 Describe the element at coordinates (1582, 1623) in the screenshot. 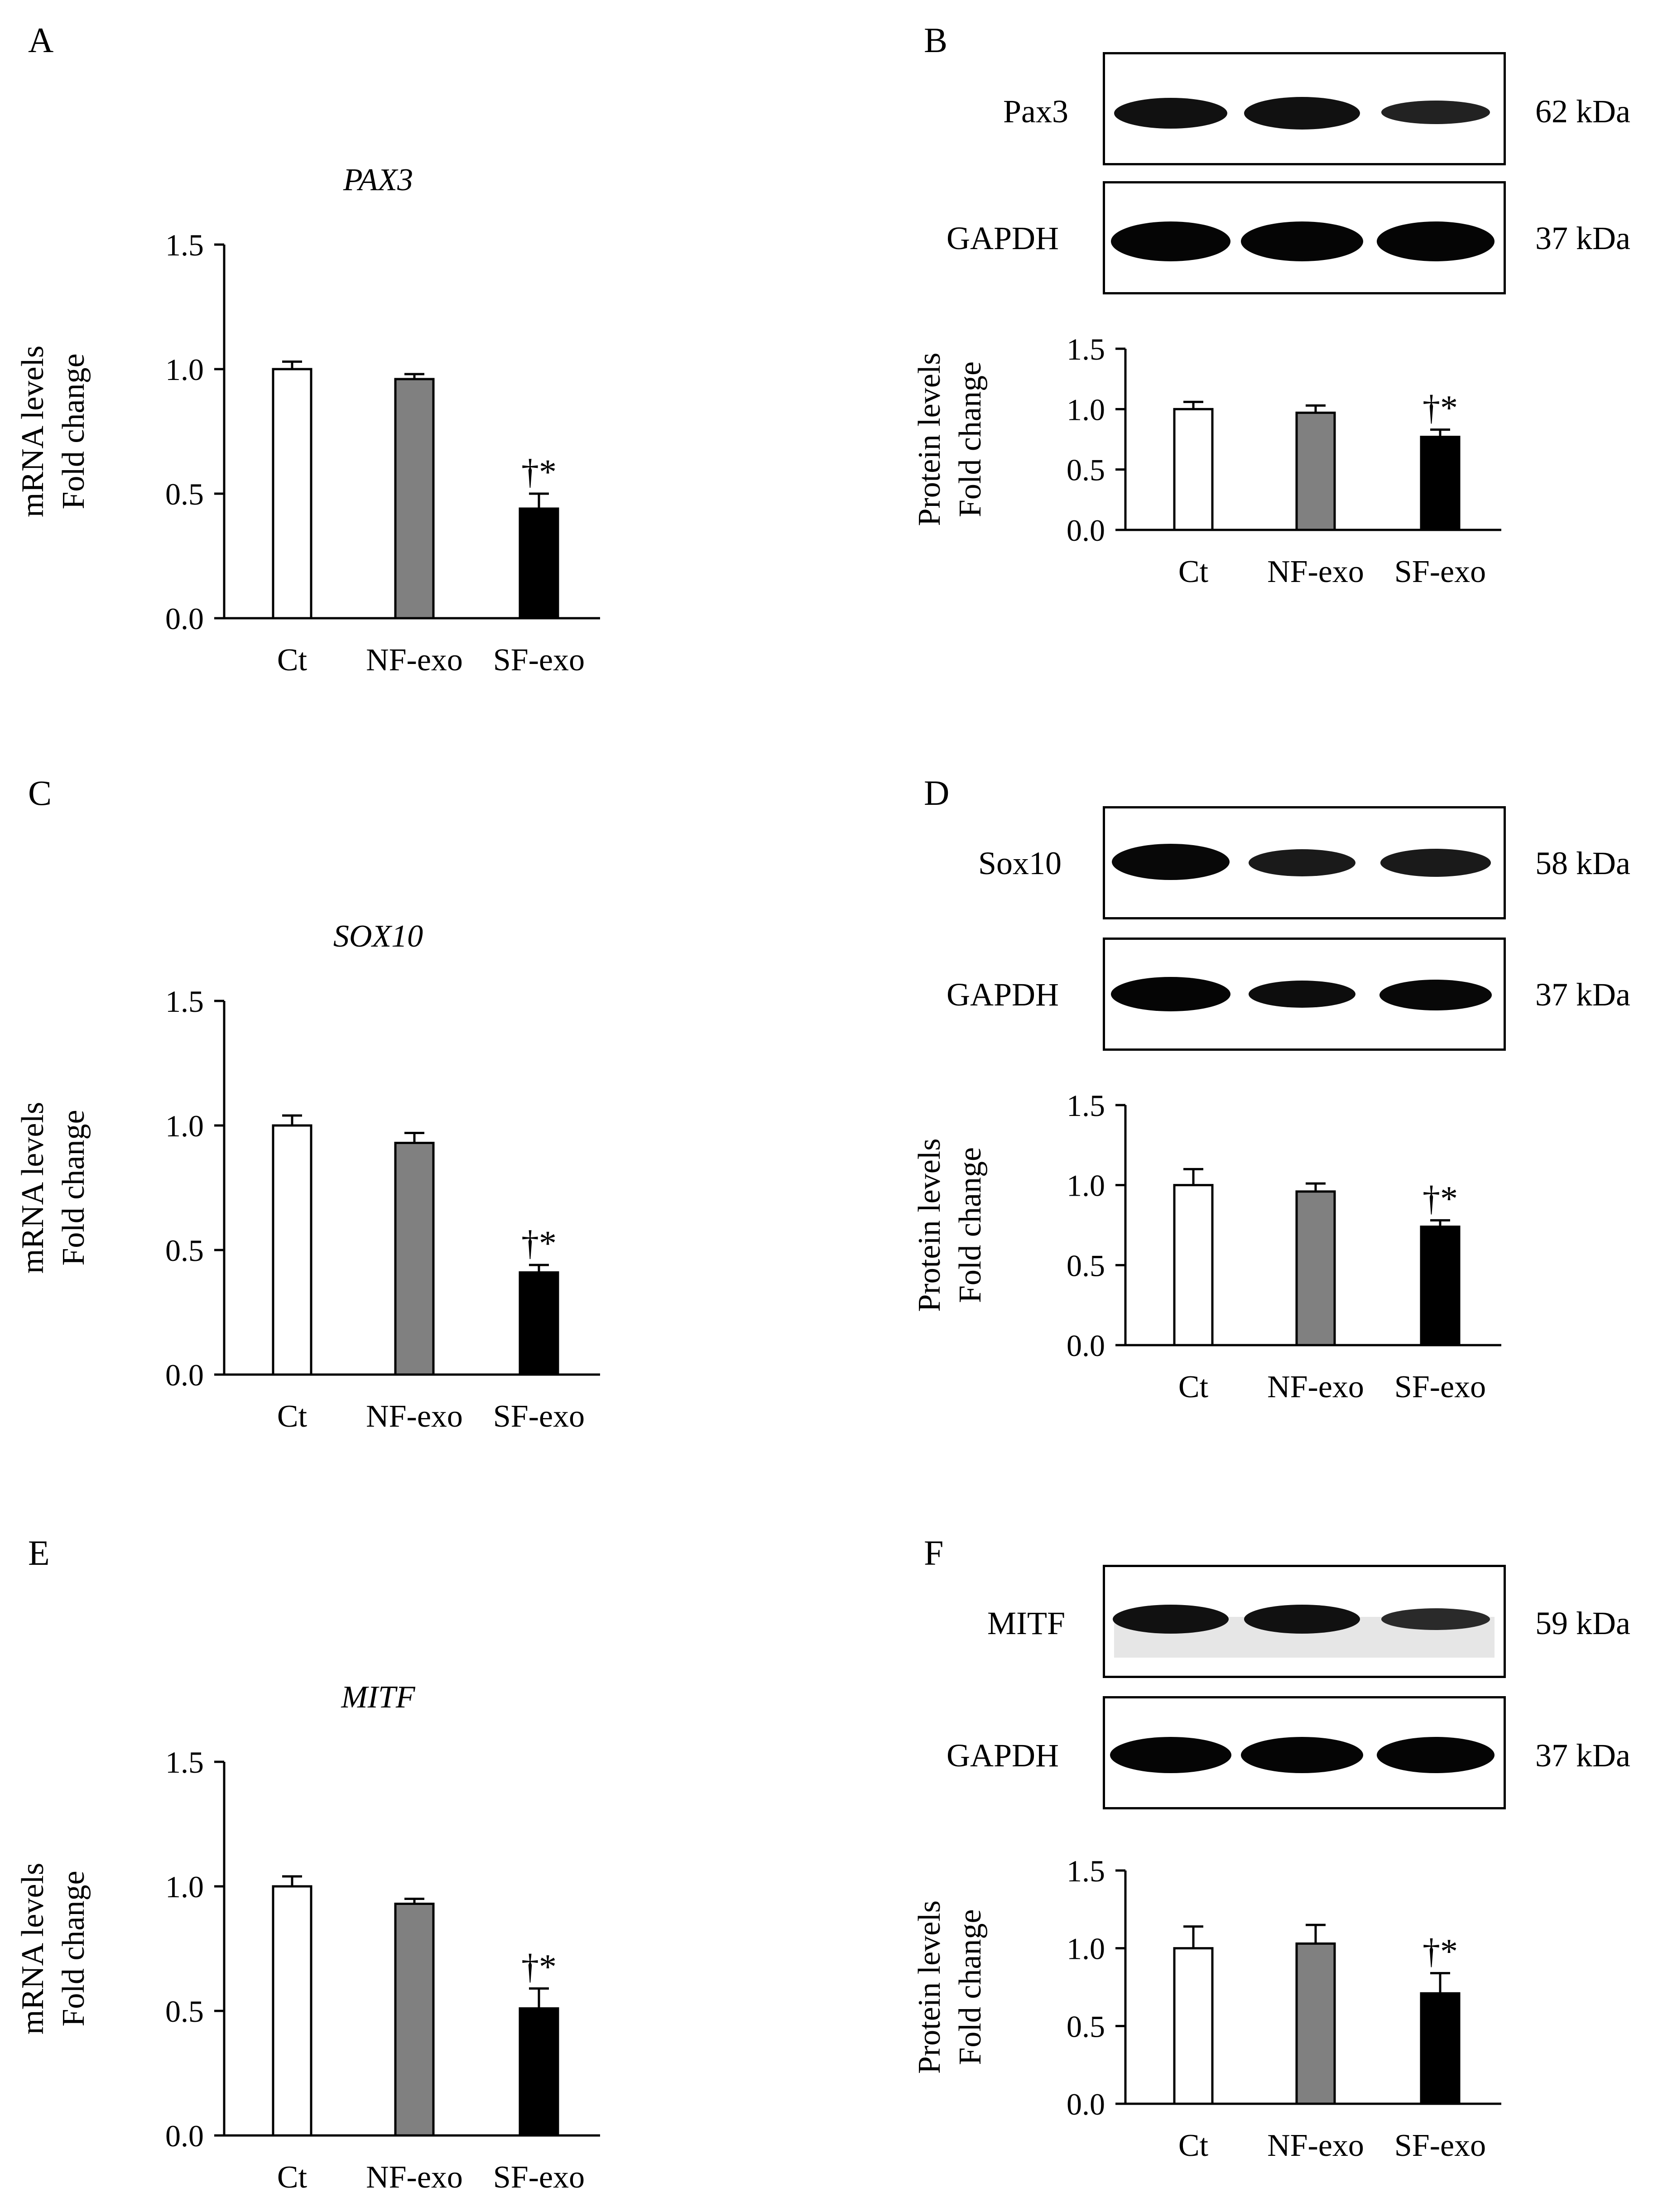

I see `kda-label-mitf: 59 kDa` at that location.